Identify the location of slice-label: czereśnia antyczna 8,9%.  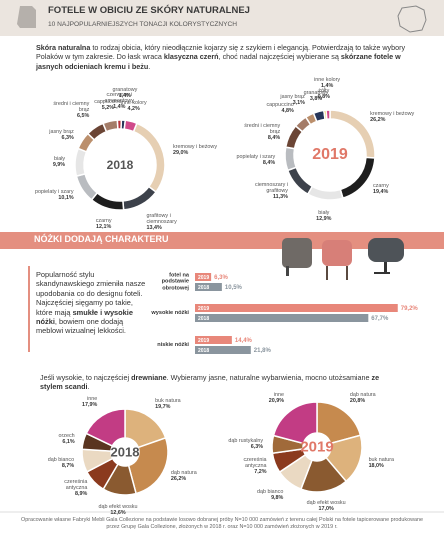
(64, 488).